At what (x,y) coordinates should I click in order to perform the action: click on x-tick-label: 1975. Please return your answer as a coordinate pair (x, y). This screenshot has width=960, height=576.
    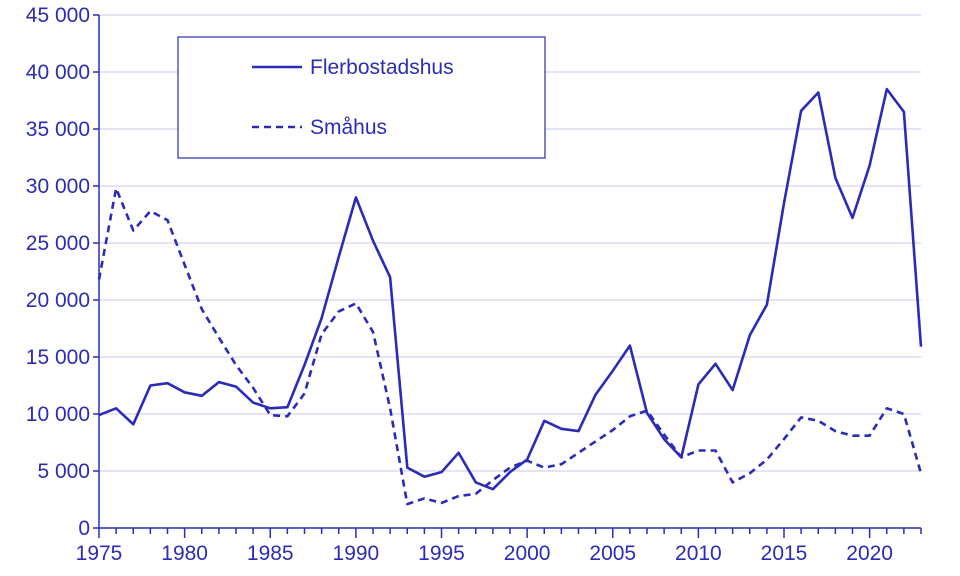
    Looking at the image, I should click on (99, 553).